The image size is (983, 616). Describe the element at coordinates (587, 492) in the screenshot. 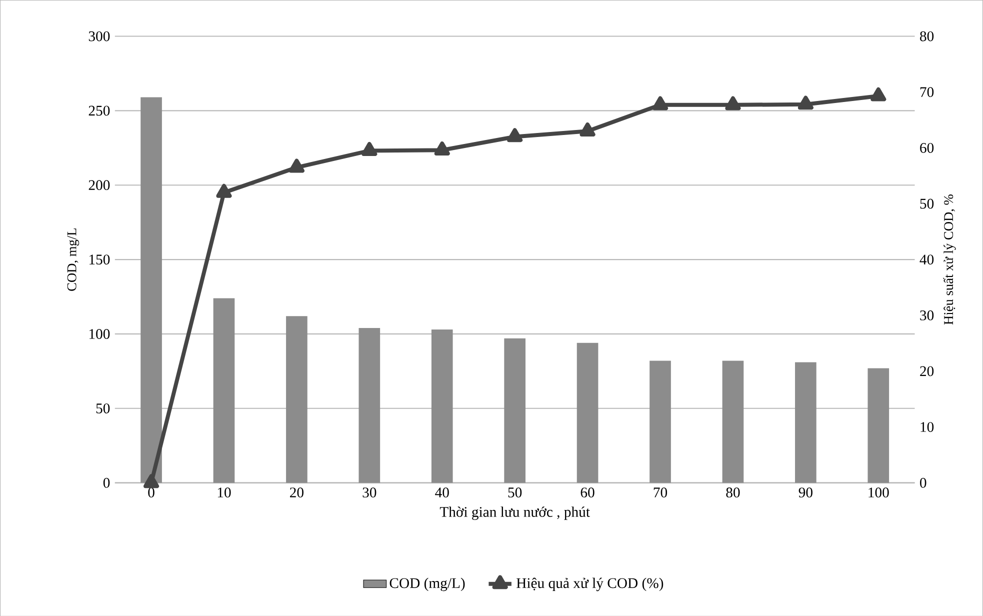

I see `x-tick-label: 60` at that location.